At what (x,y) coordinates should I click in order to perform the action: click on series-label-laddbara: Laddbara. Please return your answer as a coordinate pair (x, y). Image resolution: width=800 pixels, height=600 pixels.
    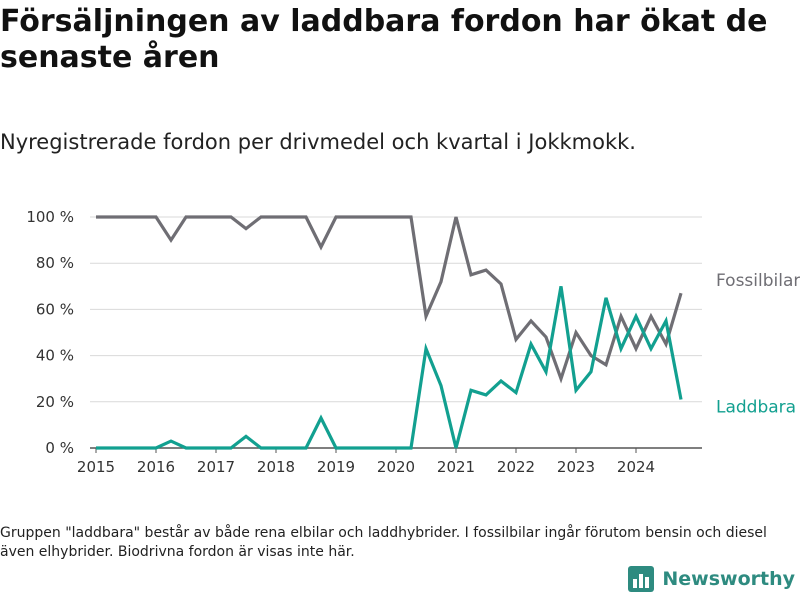
    Looking at the image, I should click on (756, 407).